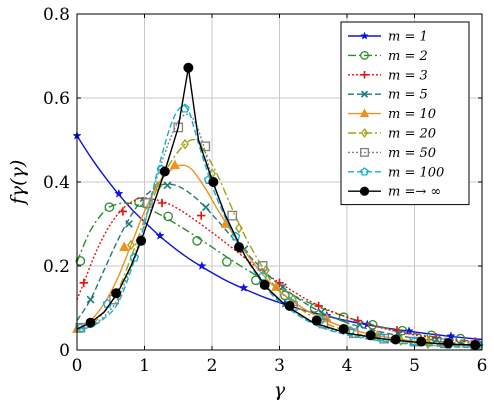  What do you see at coordinates (77, 366) in the screenshot?
I see `x-tick-label: 0` at bounding box center [77, 366].